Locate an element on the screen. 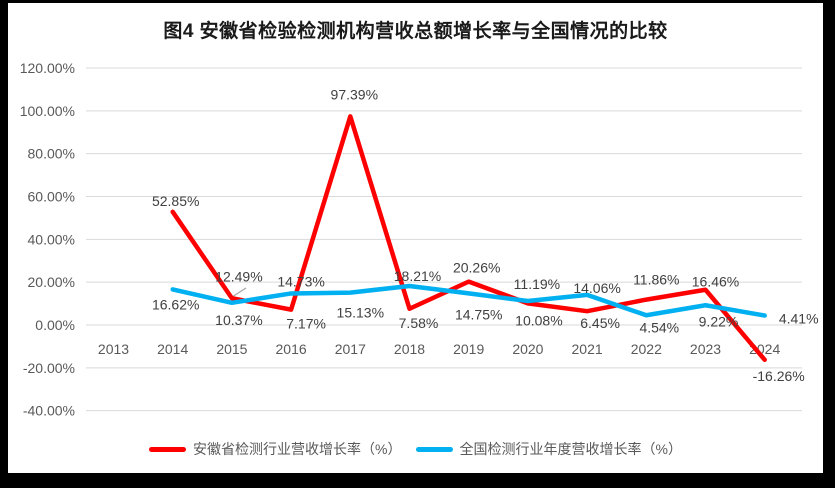  x-axis-label: 2014 is located at coordinates (172, 349).